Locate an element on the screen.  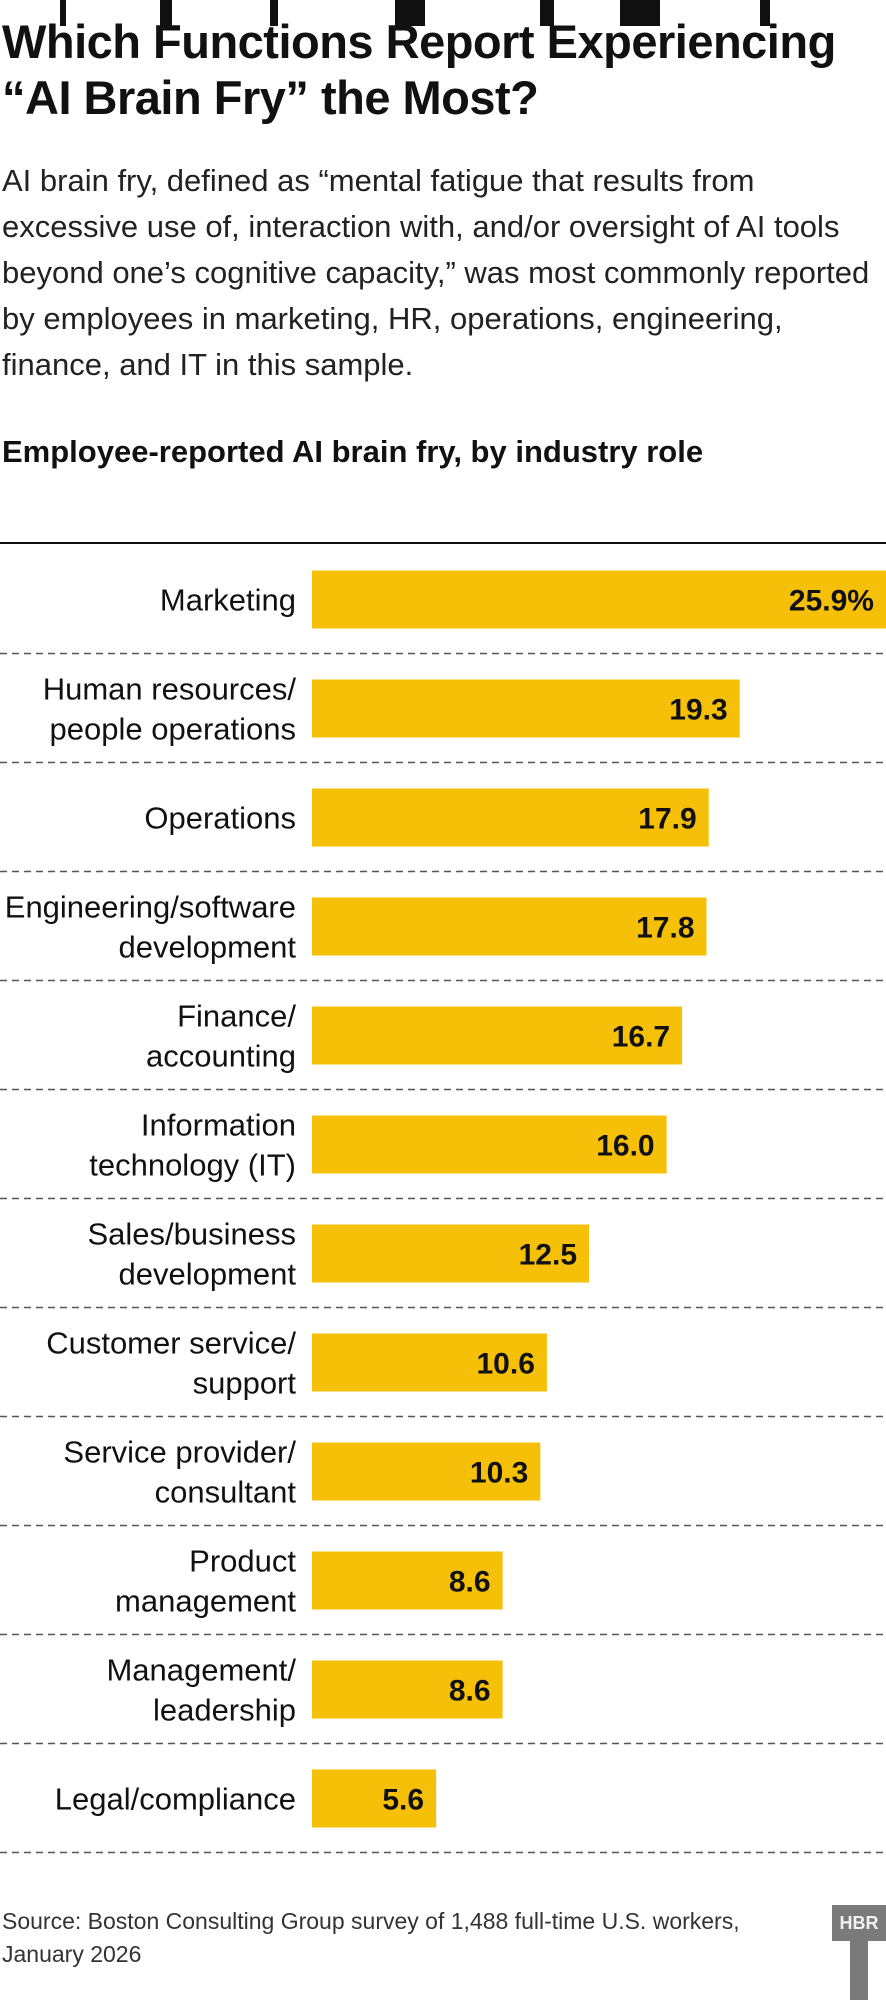
category-label: Human resources/people operations is located at coordinates (170, 709).